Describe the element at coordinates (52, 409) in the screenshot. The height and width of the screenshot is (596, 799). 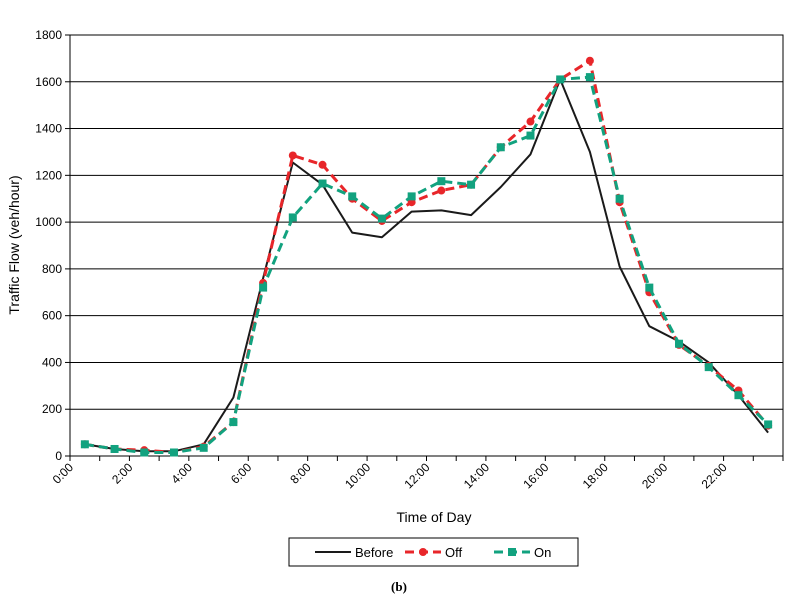
I see `y-tick-label: 200` at that location.